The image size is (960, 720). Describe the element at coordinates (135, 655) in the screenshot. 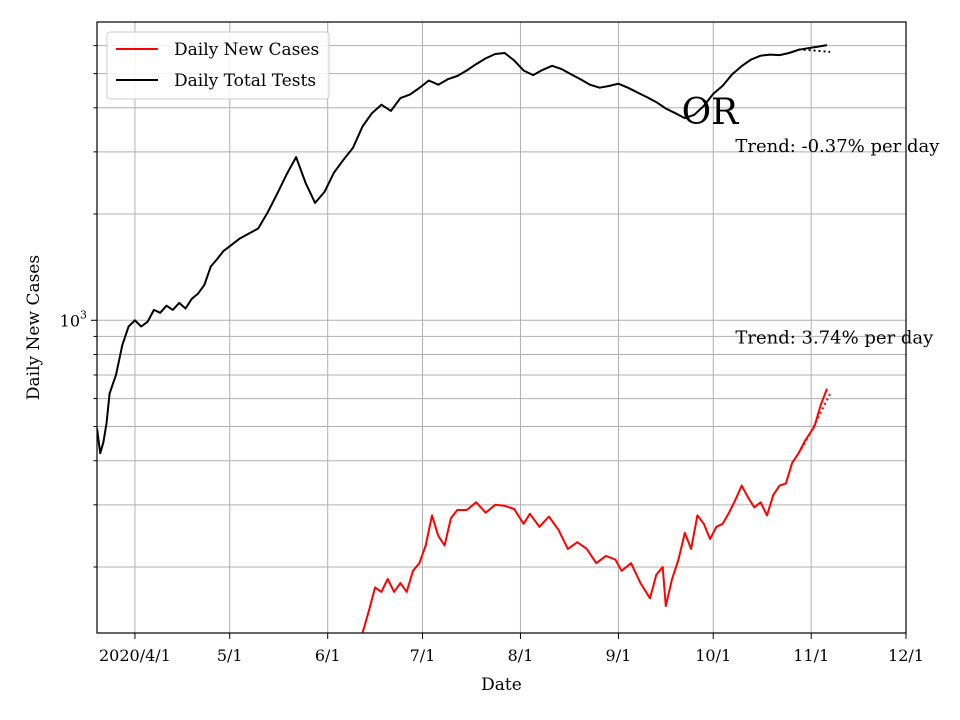

I see `x-tick-label: 2020/4/1` at that location.